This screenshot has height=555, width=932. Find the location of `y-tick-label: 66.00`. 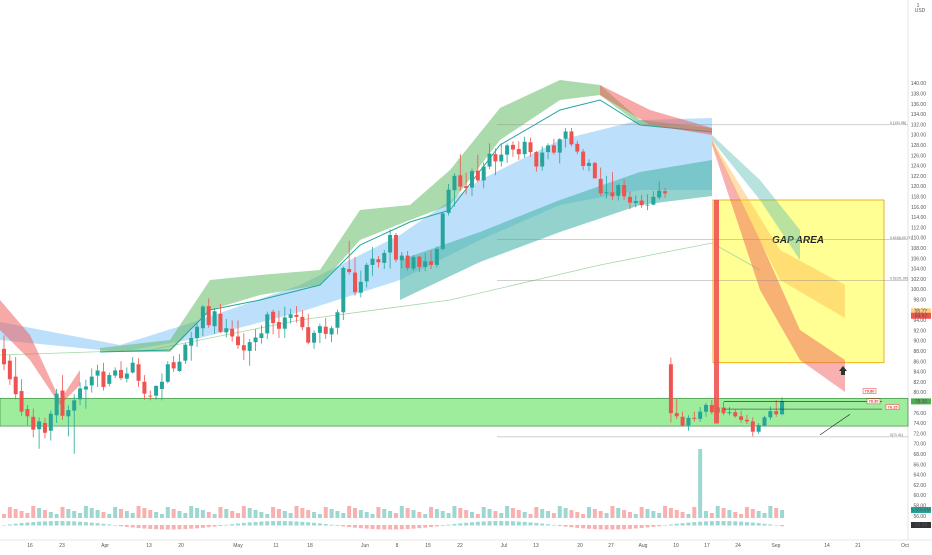

y-tick-label: 66.00 is located at coordinates (919, 465).